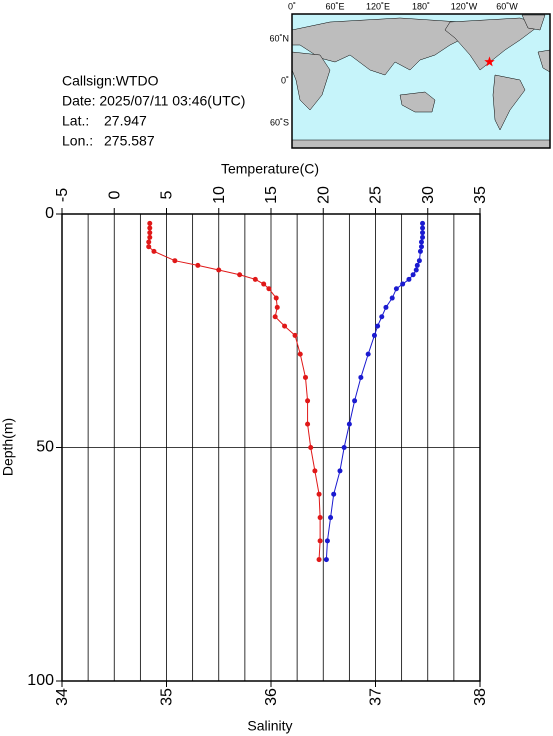  What do you see at coordinates (279, 122) in the screenshot?
I see `map-lat-label: 60˚S` at bounding box center [279, 122].